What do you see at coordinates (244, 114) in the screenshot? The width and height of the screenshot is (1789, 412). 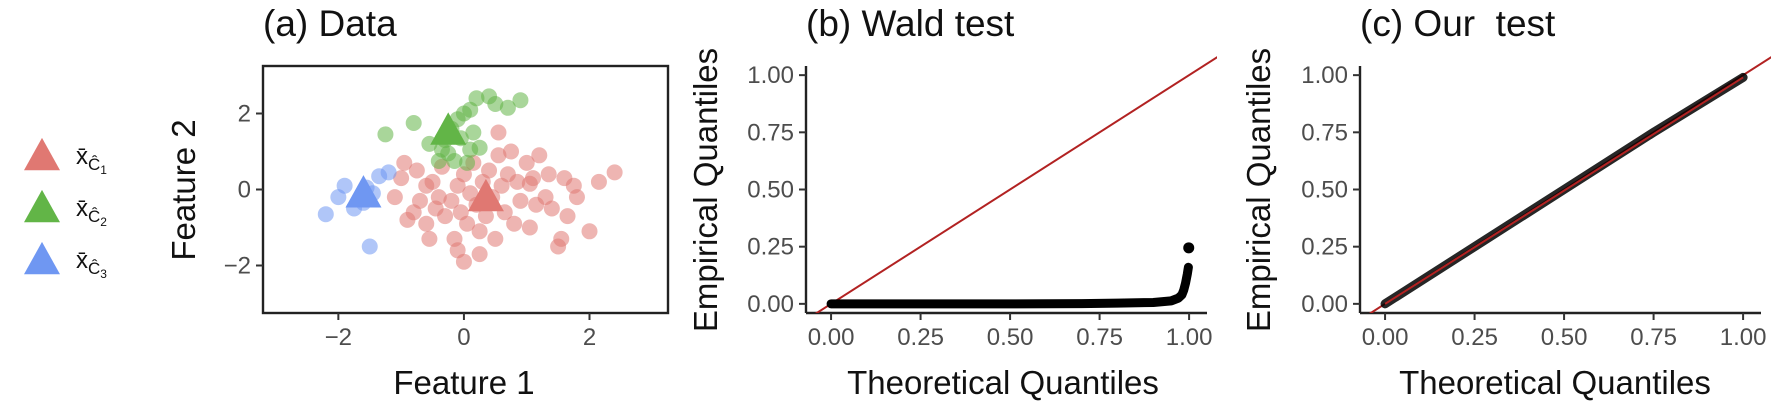 I see `y-tick-label: 2` at bounding box center [244, 114].